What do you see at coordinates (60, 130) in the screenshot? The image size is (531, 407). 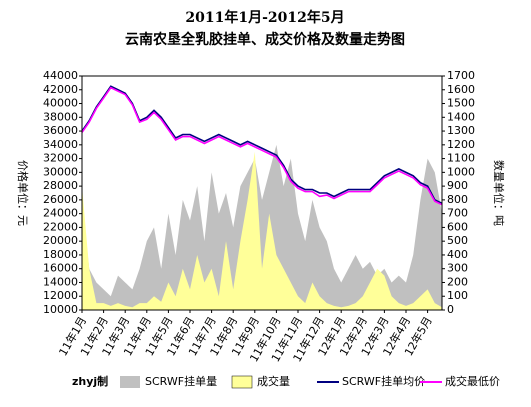 I see `y-tick-label: 36000` at bounding box center [60, 130].